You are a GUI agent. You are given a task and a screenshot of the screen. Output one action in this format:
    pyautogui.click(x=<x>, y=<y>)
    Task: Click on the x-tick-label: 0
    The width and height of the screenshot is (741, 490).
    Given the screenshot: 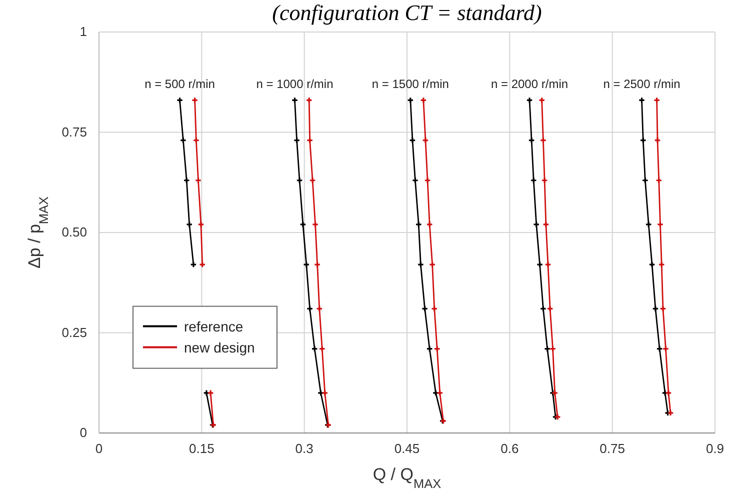 What is the action you would take?
    pyautogui.click(x=99, y=448)
    